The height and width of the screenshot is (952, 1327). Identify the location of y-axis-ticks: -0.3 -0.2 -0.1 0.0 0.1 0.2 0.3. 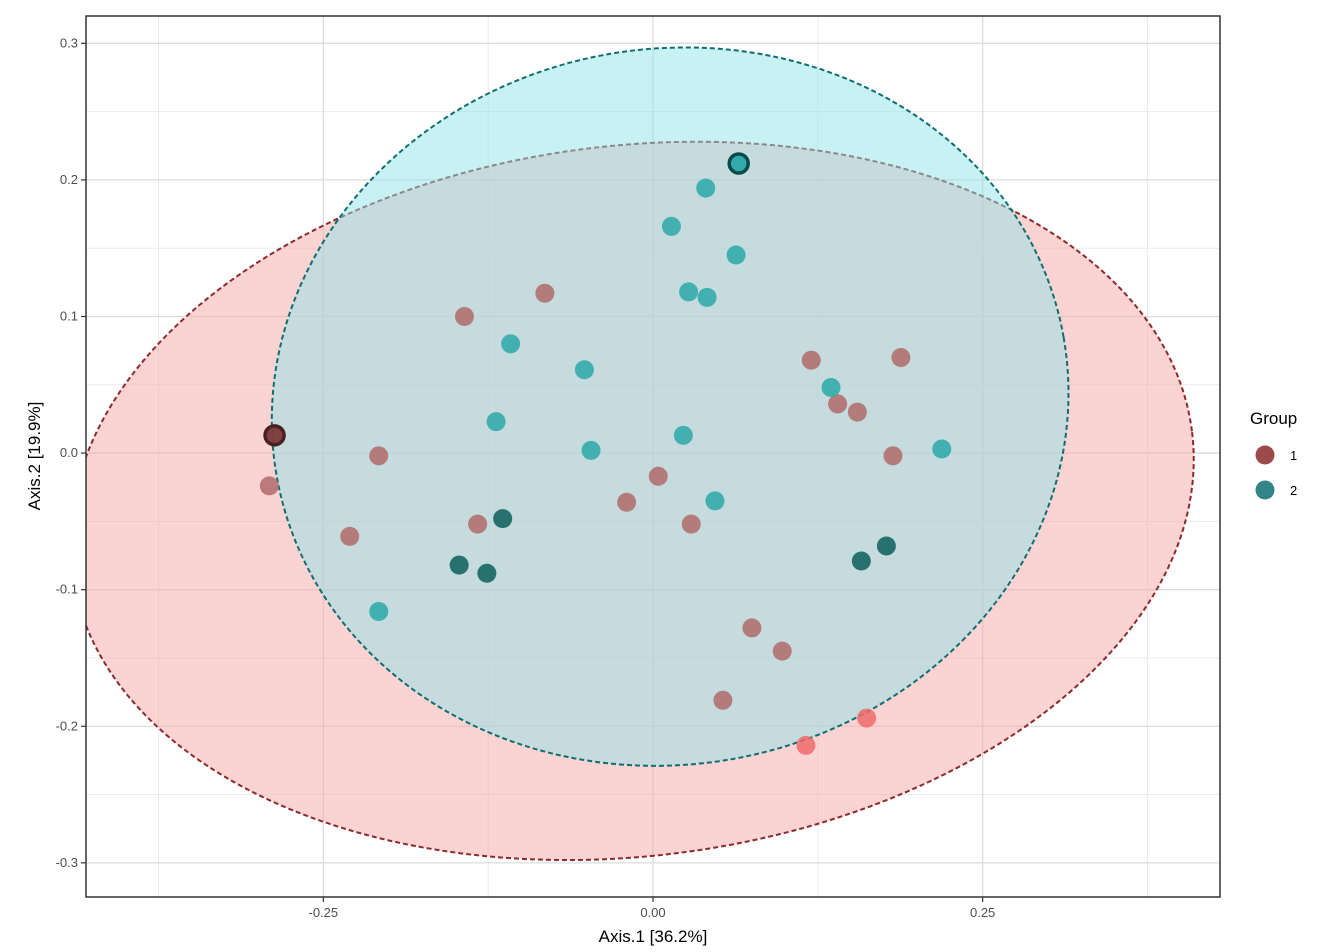
(71, 452).